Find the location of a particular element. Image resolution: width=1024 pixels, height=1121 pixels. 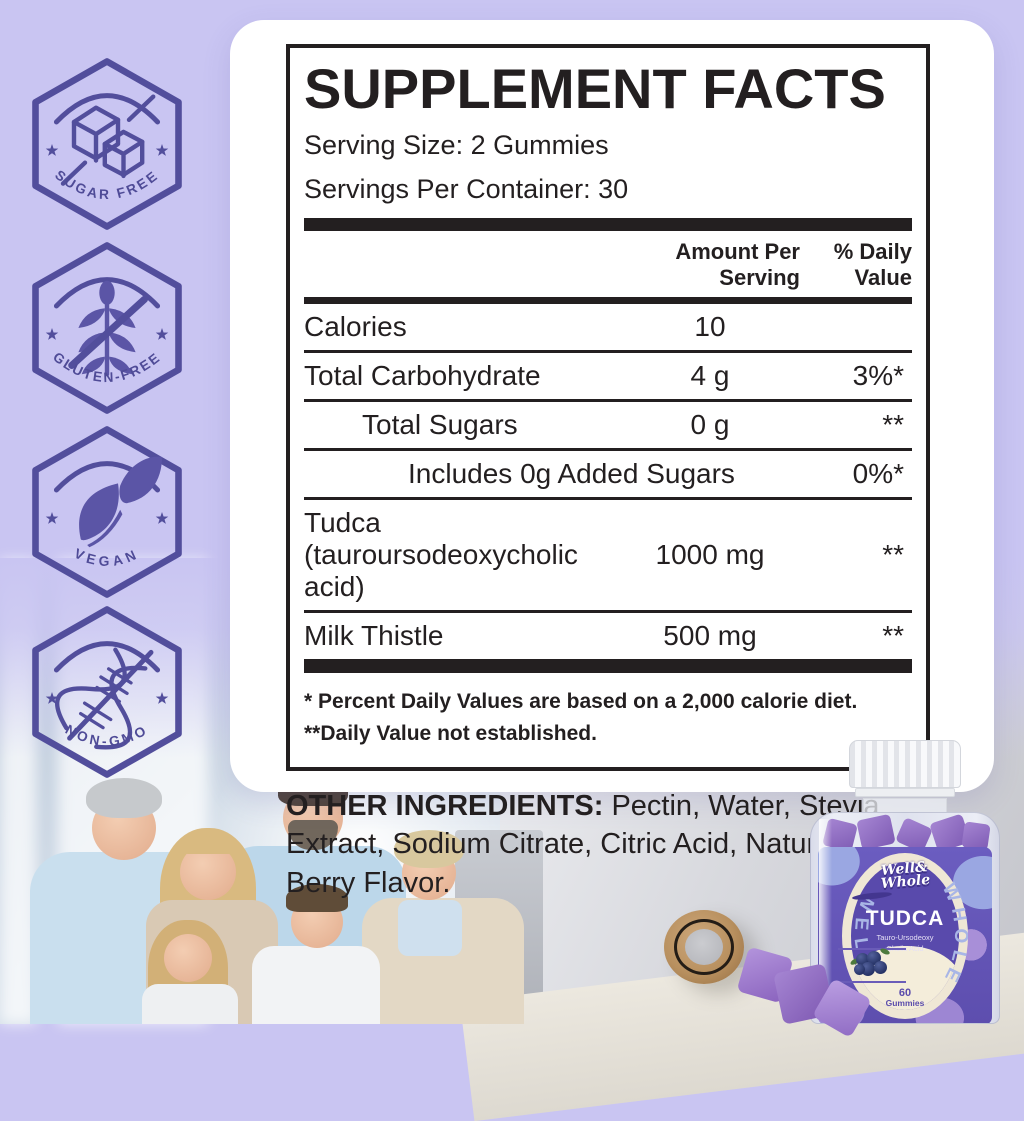

nutrient-name: Milk Thistle is located at coordinates (374, 636).